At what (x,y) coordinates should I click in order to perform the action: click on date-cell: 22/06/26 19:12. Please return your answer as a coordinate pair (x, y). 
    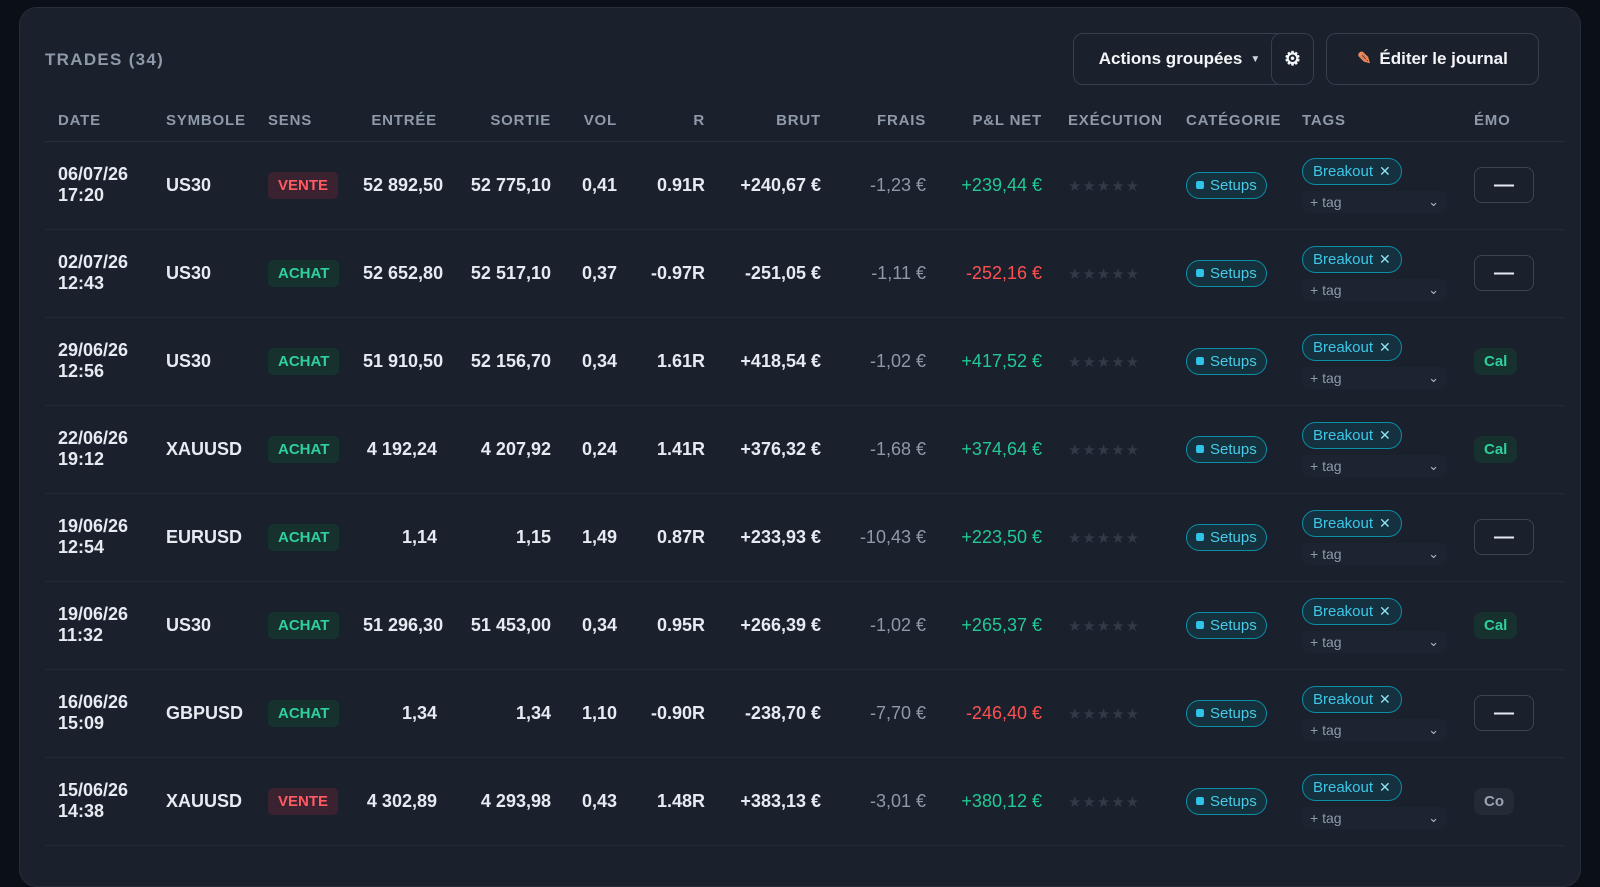
    Looking at the image, I should click on (99, 449).